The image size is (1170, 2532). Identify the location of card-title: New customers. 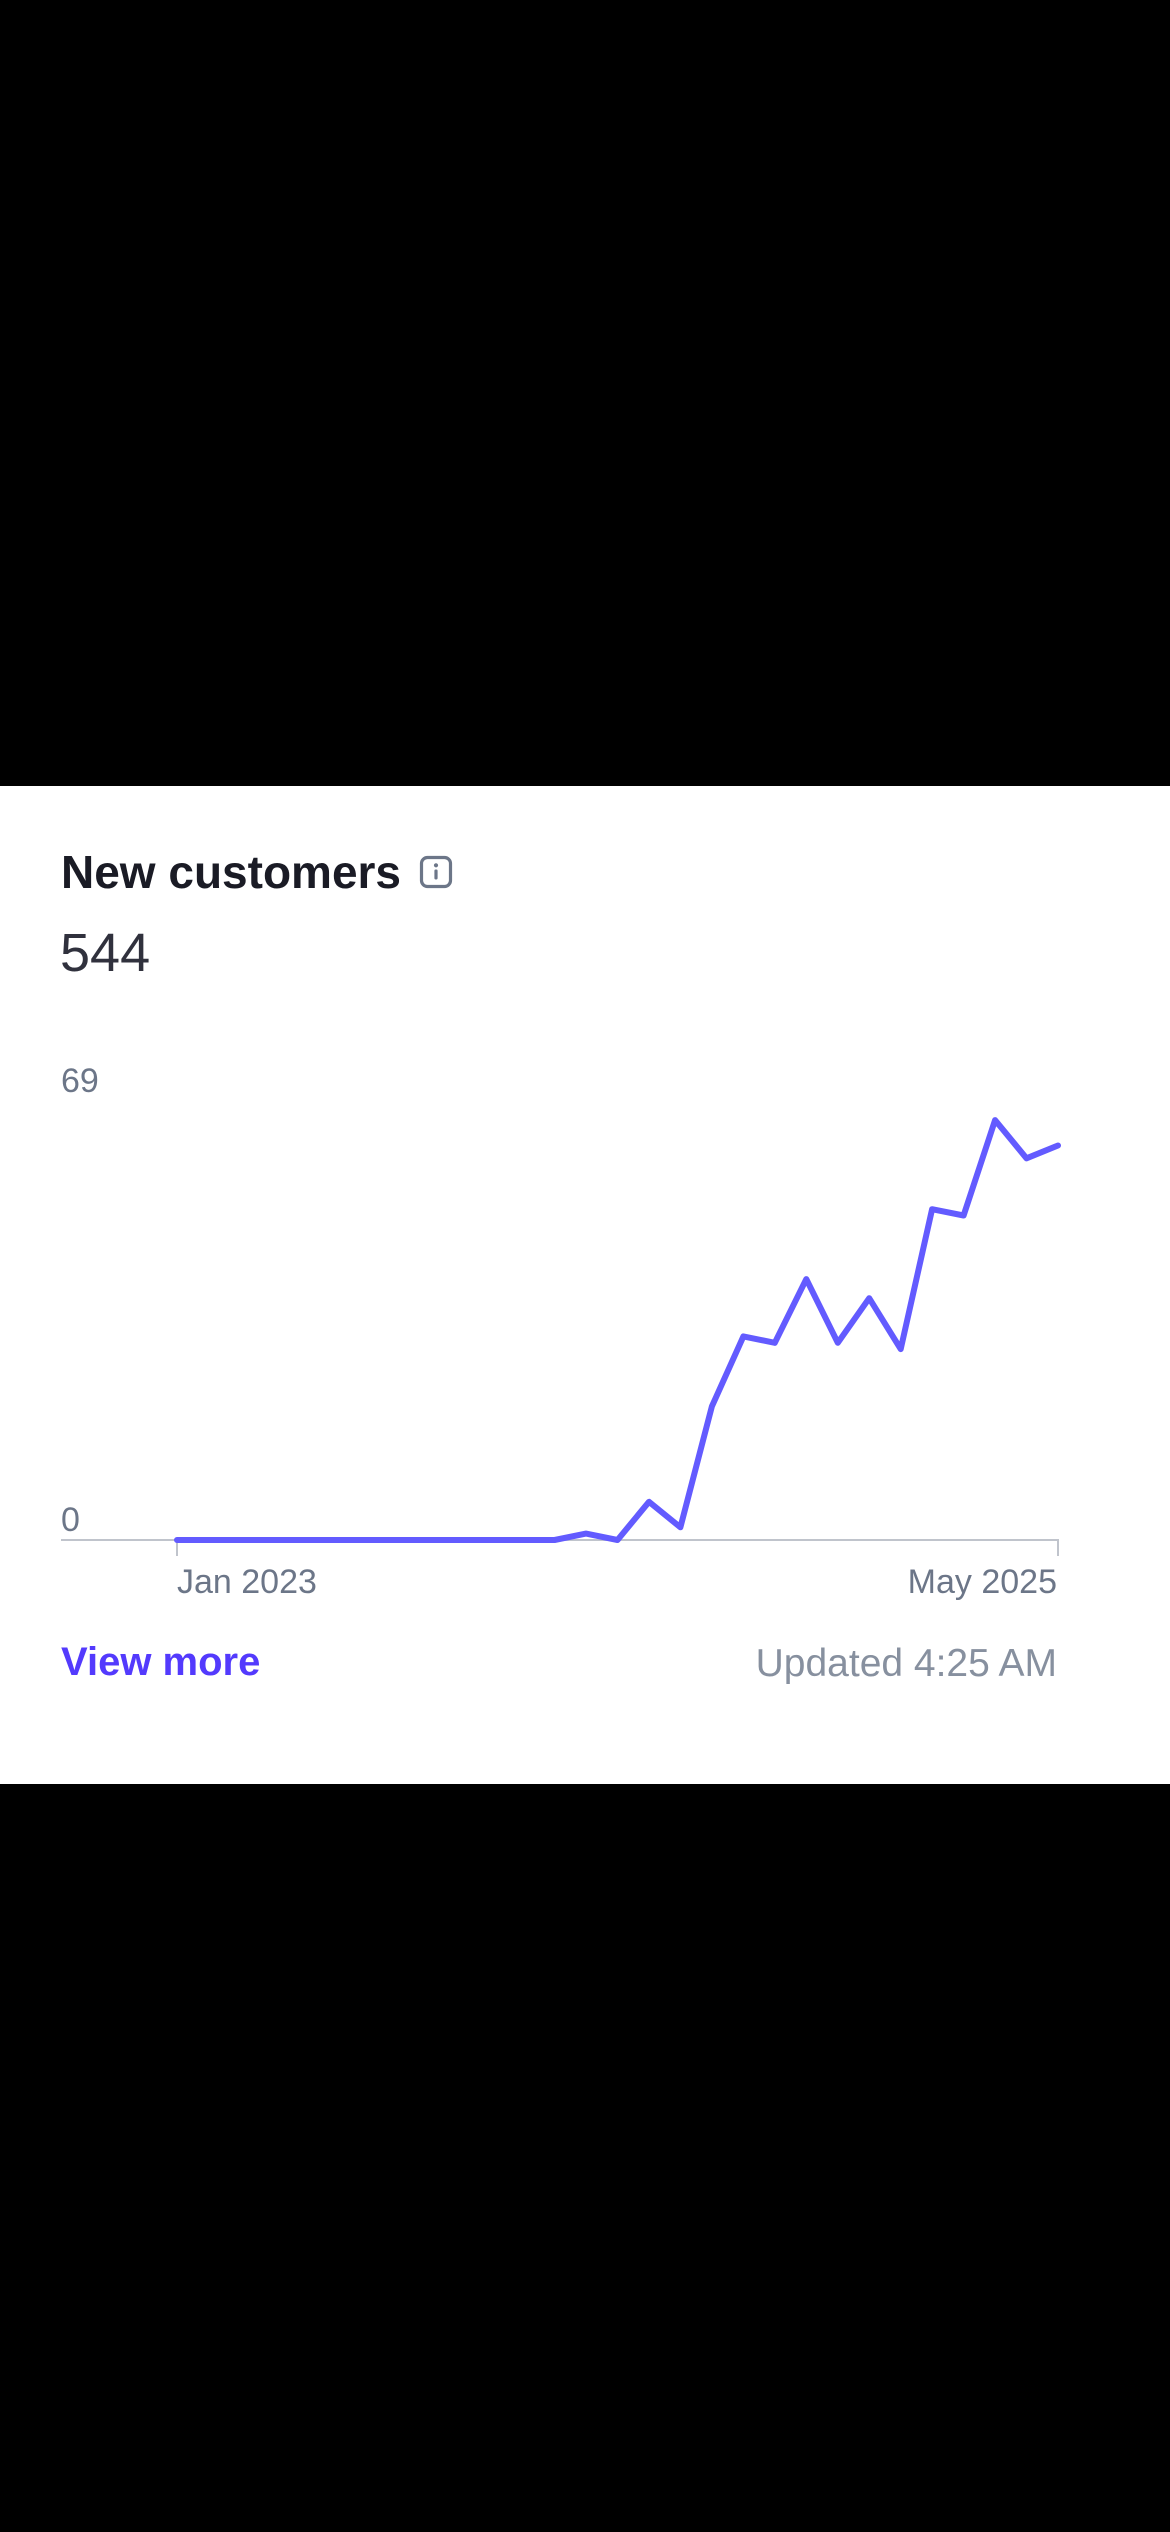
(231, 872).